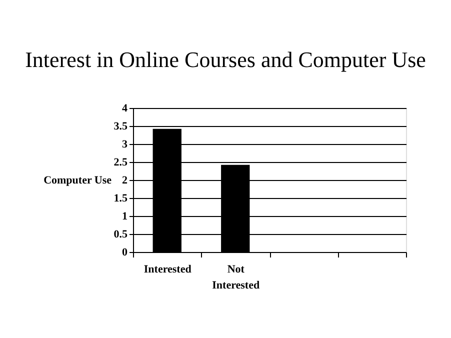 The height and width of the screenshot is (338, 451). Describe the element at coordinates (125, 144) in the screenshot. I see `y-tick-label: 3` at that location.